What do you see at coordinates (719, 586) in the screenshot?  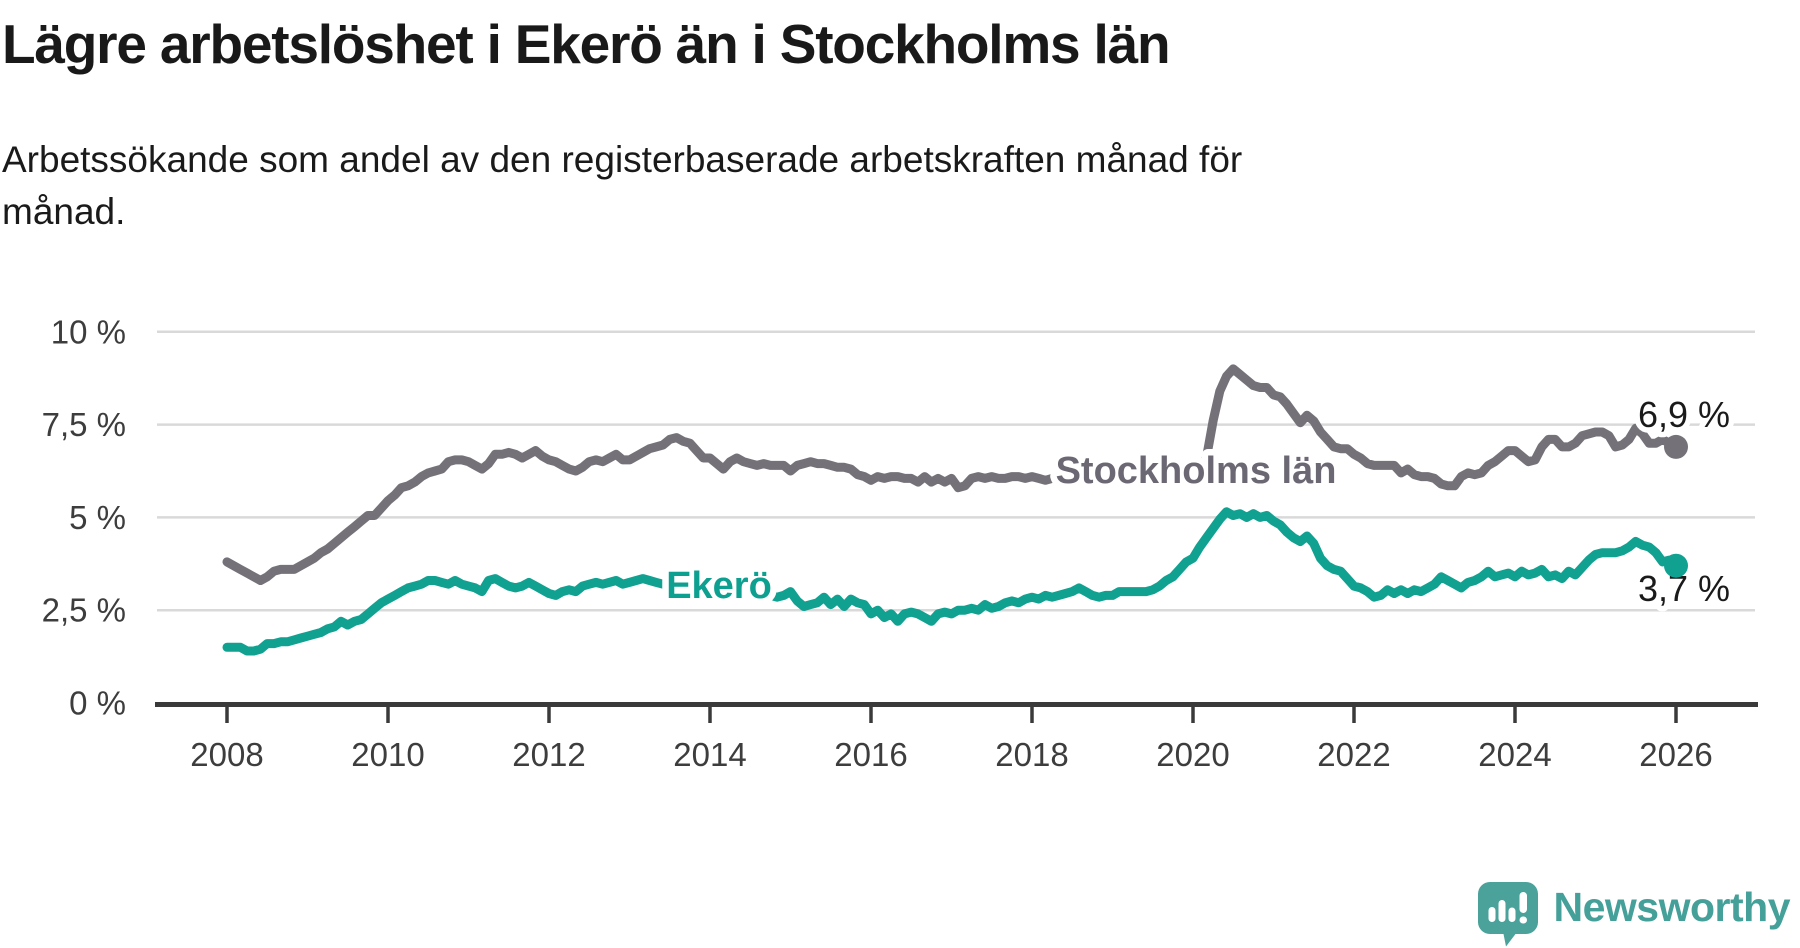 I see `series-label-ekero: Ekerö` at bounding box center [719, 586].